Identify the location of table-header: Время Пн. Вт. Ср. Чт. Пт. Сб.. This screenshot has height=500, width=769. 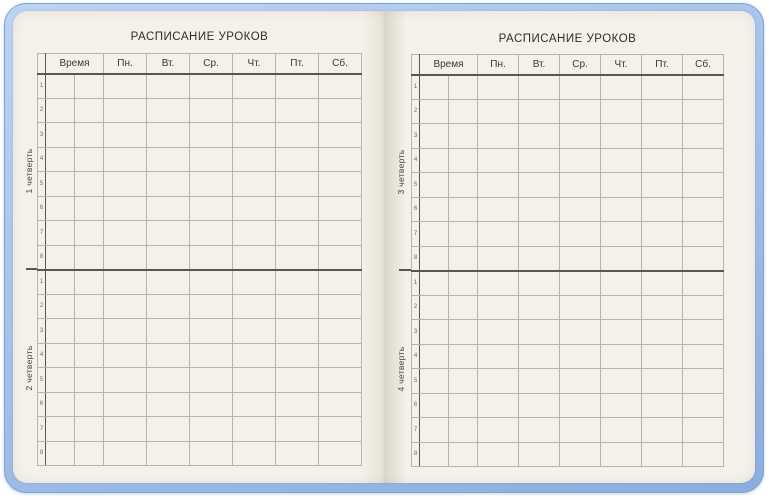
(567, 65).